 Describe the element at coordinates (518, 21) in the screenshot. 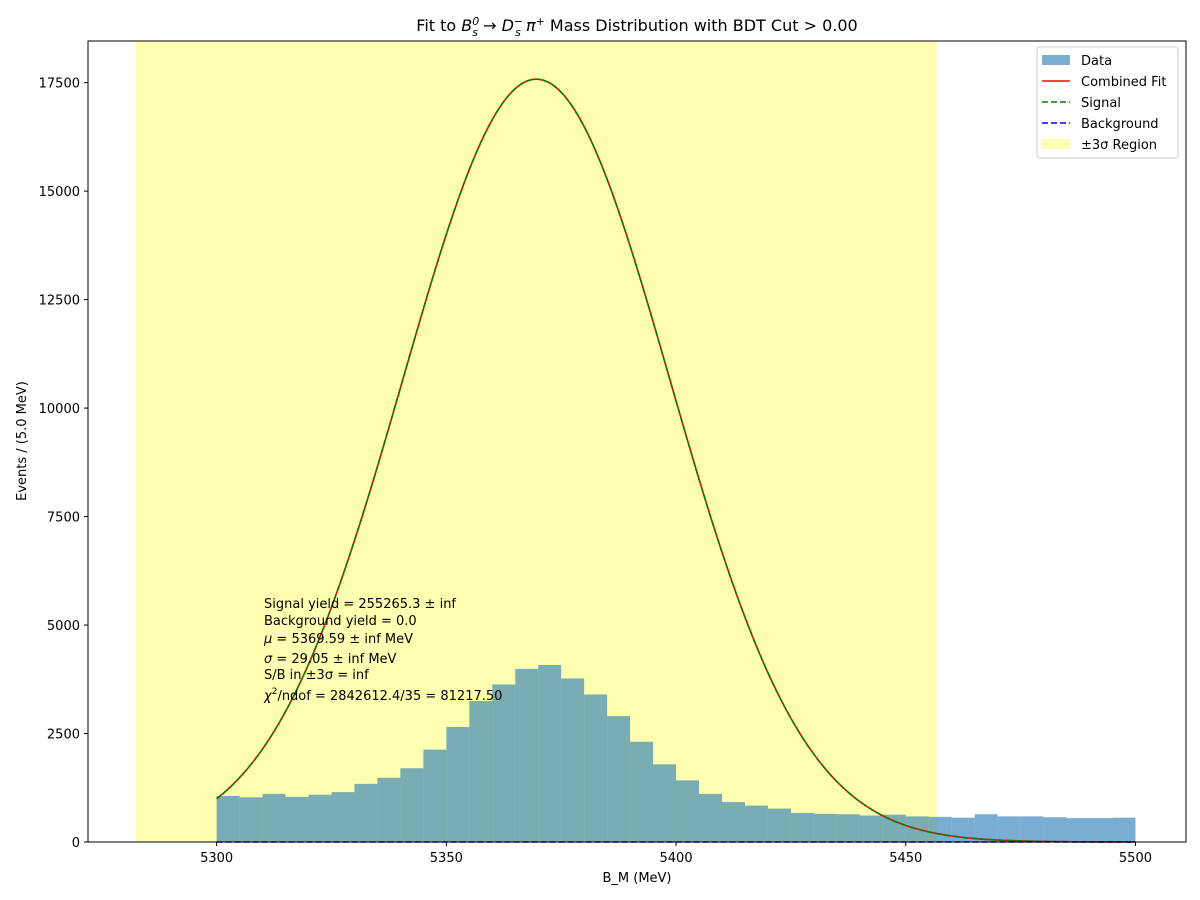

I see `title-d-sup: −` at that location.